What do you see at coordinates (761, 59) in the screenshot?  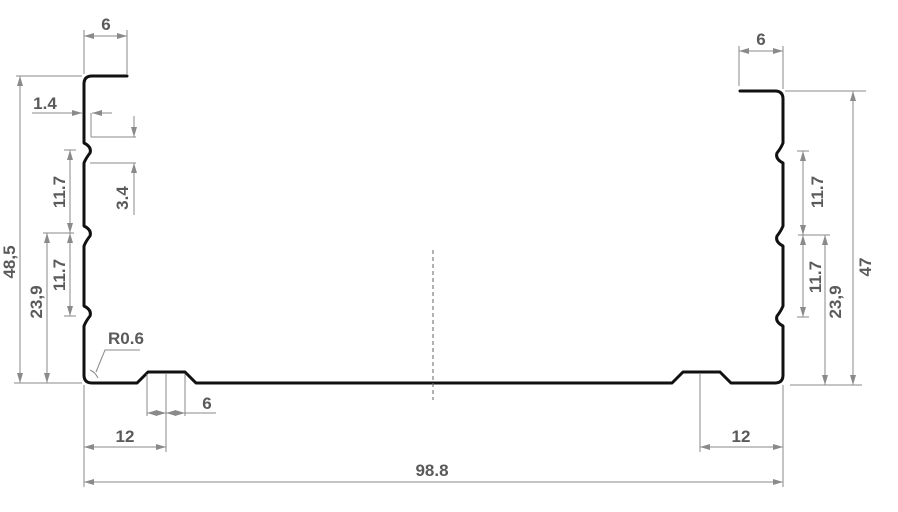 I see `dim-top-right-flange: 6` at bounding box center [761, 59].